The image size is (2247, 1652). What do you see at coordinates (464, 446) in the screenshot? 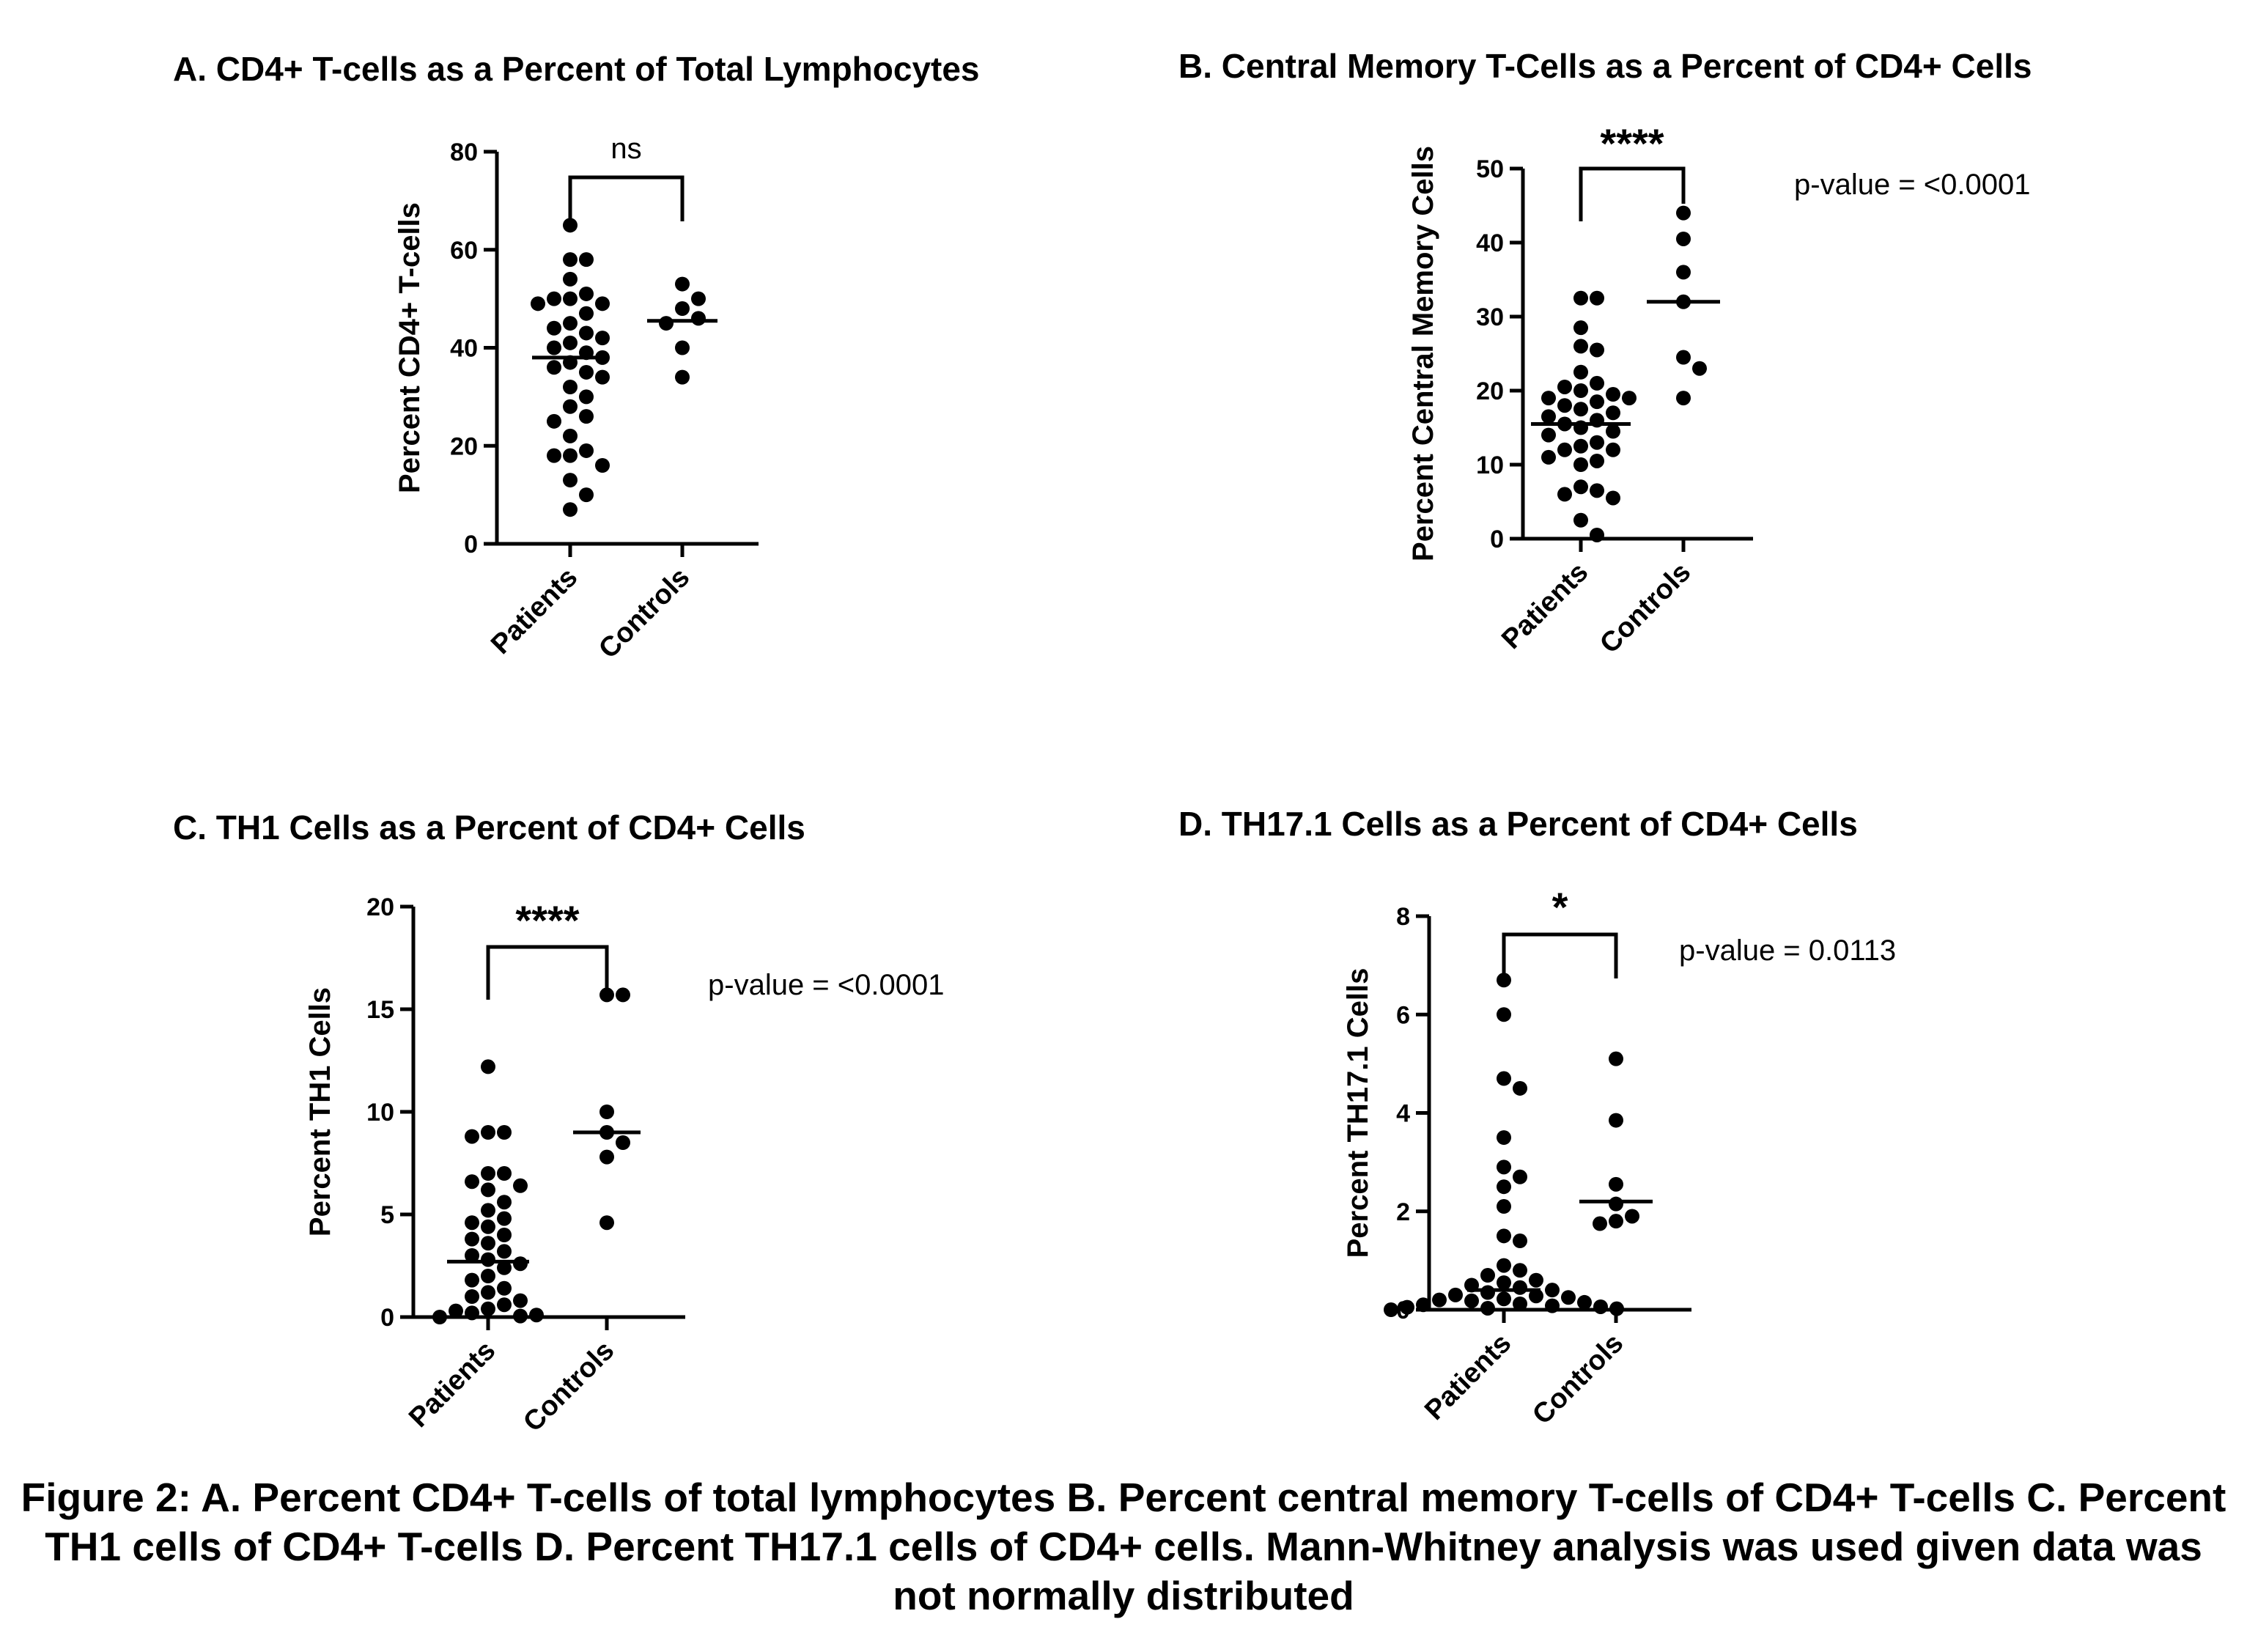
I see `panel-a-y-tick-label: 20` at bounding box center [464, 446].